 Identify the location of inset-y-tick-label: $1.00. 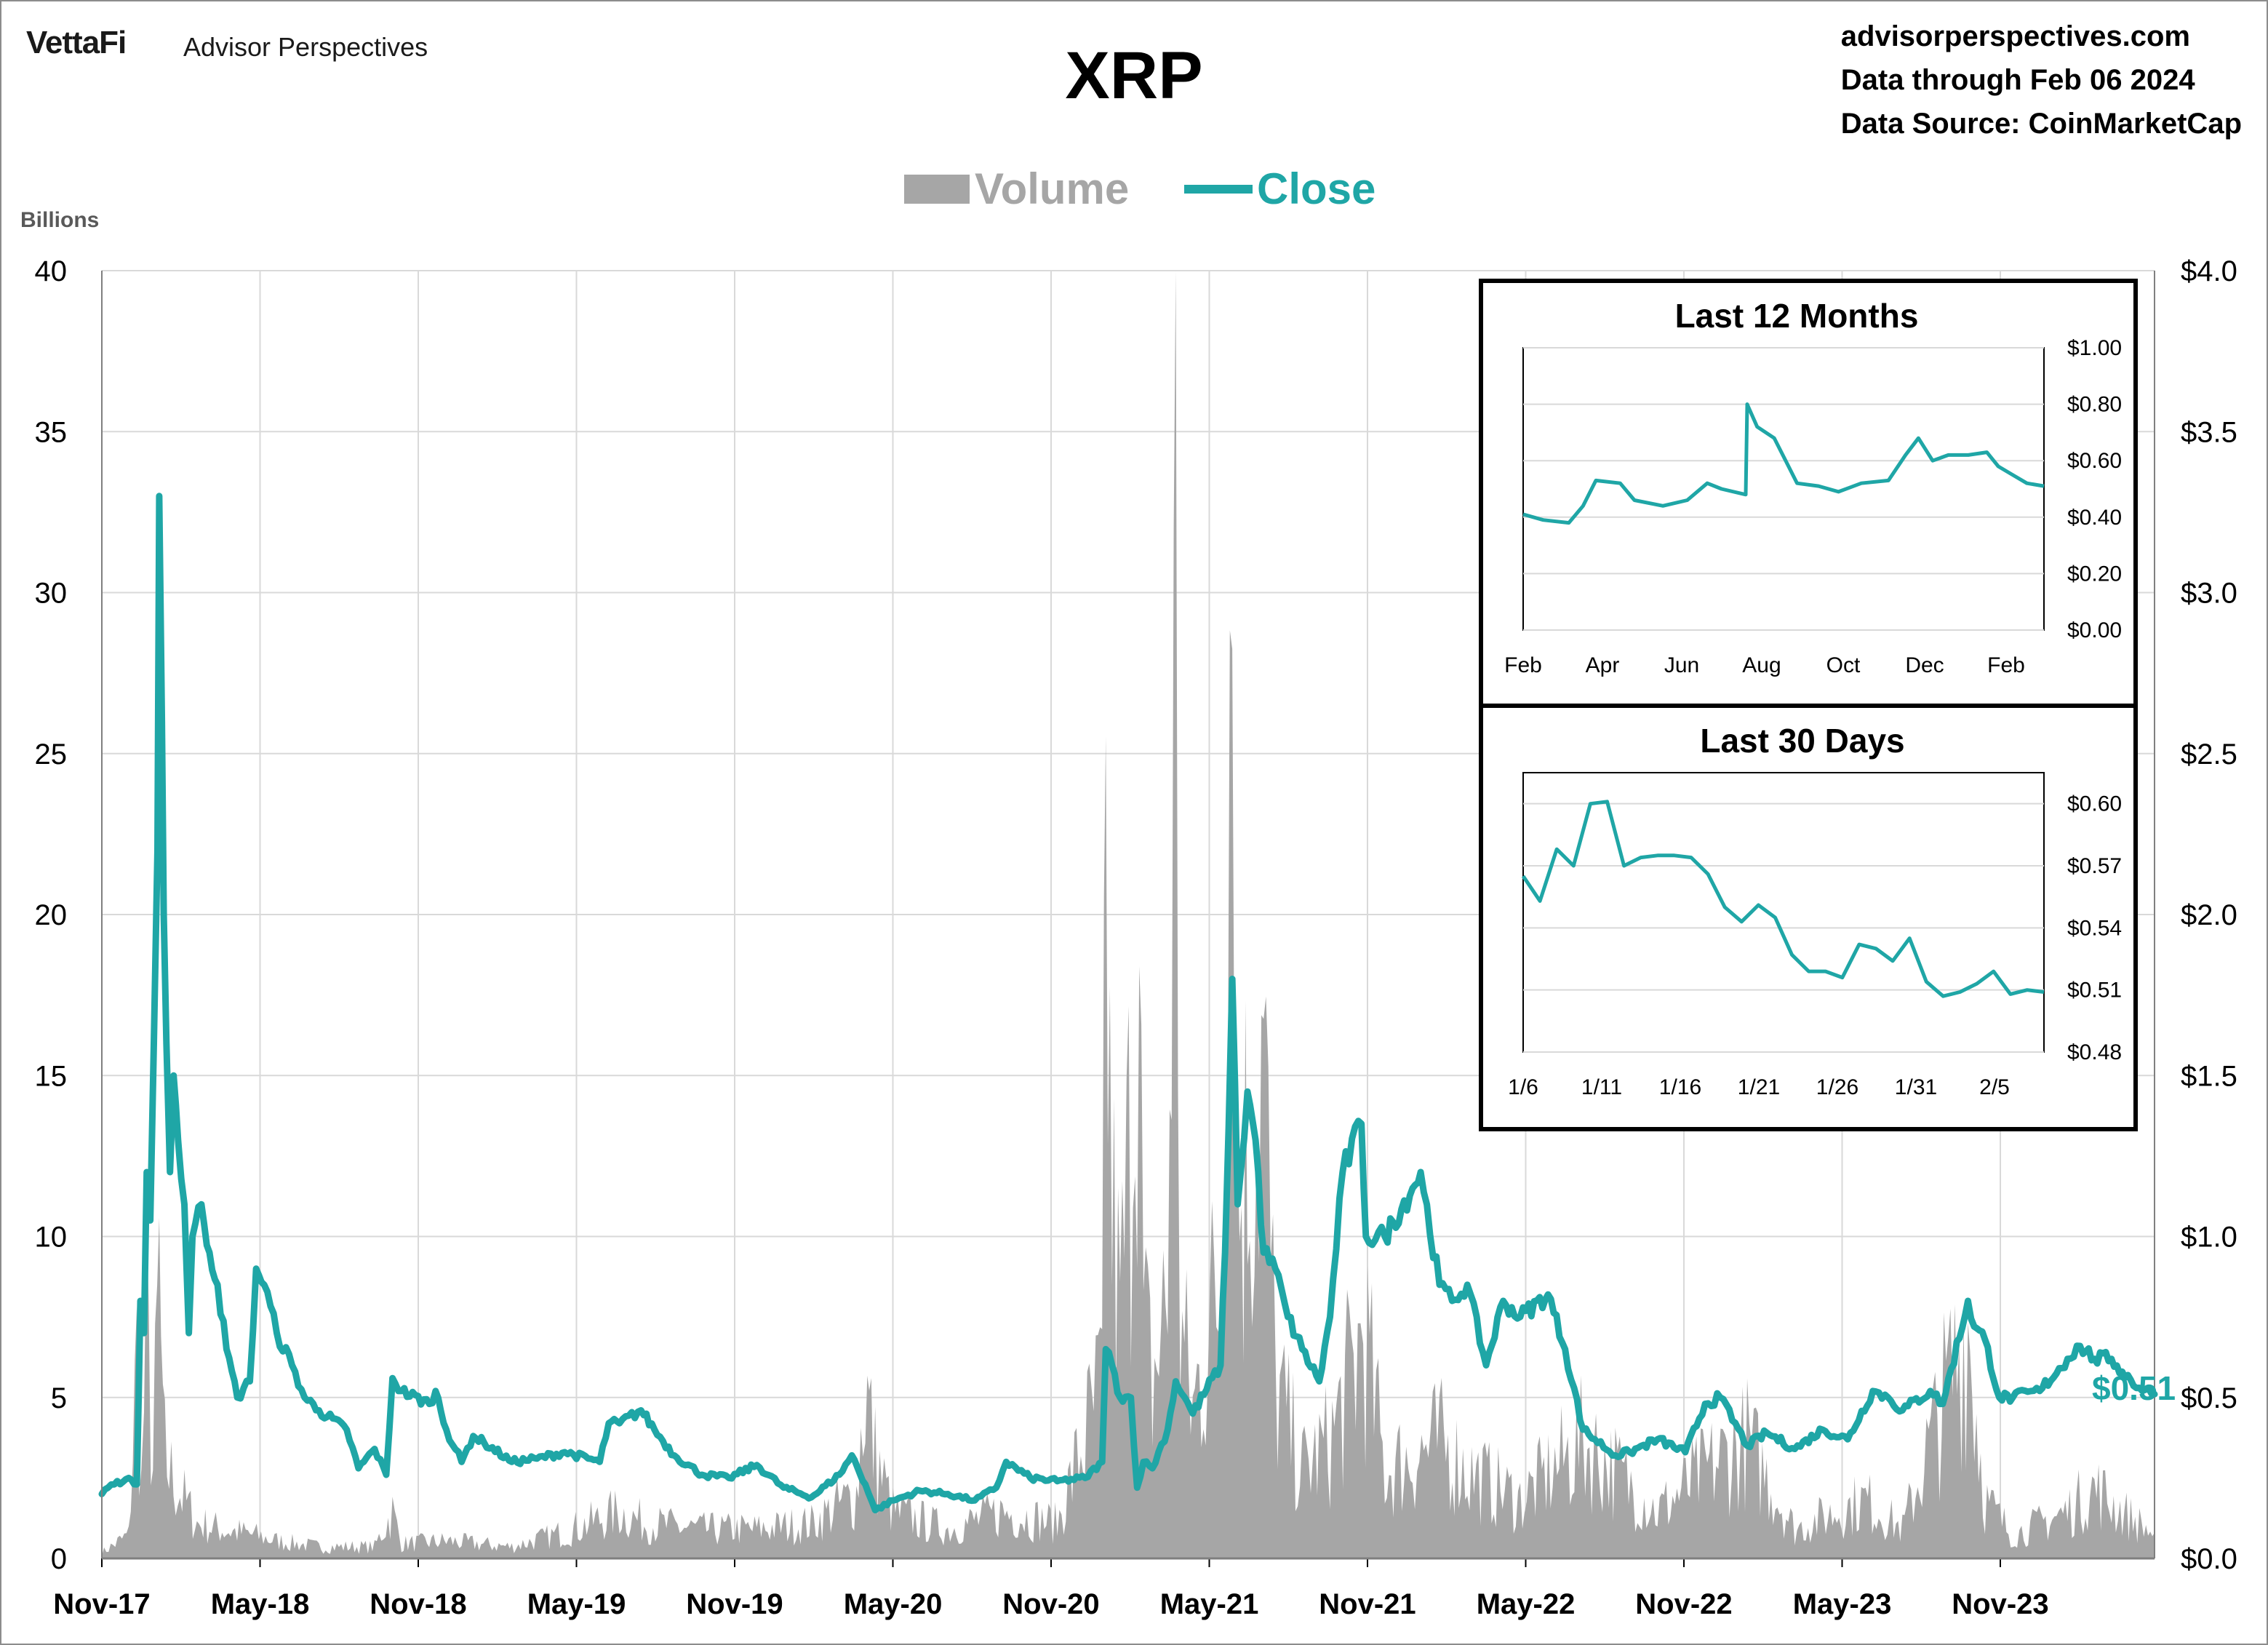
(2094, 348).